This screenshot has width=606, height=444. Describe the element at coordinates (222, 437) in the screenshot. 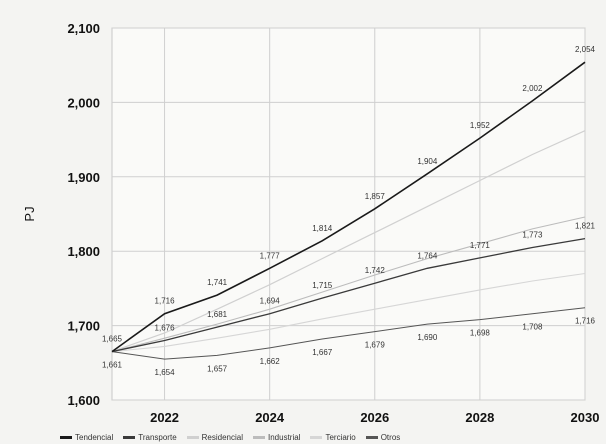

I see `legend-label: Residencial` at that location.